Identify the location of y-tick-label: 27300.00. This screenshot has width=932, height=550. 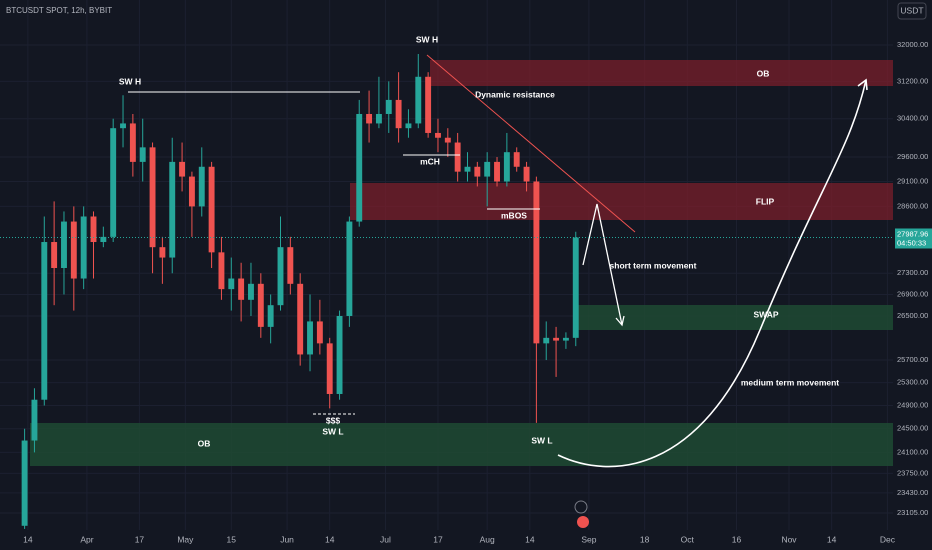
(912, 272).